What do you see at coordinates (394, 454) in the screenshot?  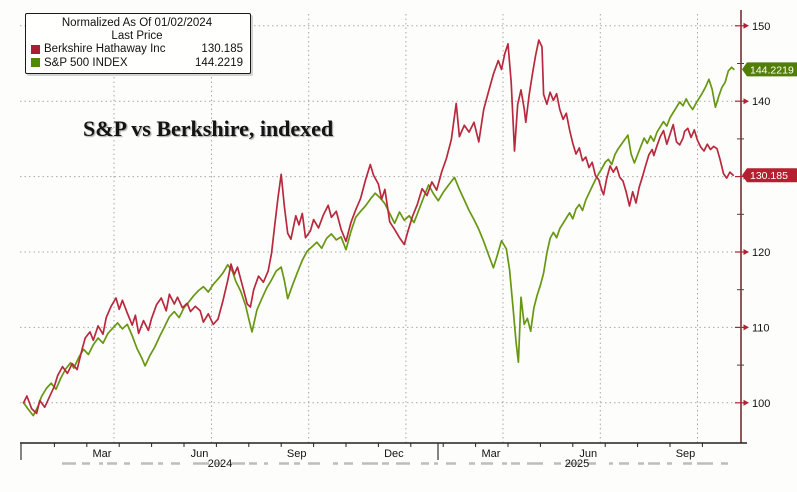 I see `x-month-label: Dec` at bounding box center [394, 454].